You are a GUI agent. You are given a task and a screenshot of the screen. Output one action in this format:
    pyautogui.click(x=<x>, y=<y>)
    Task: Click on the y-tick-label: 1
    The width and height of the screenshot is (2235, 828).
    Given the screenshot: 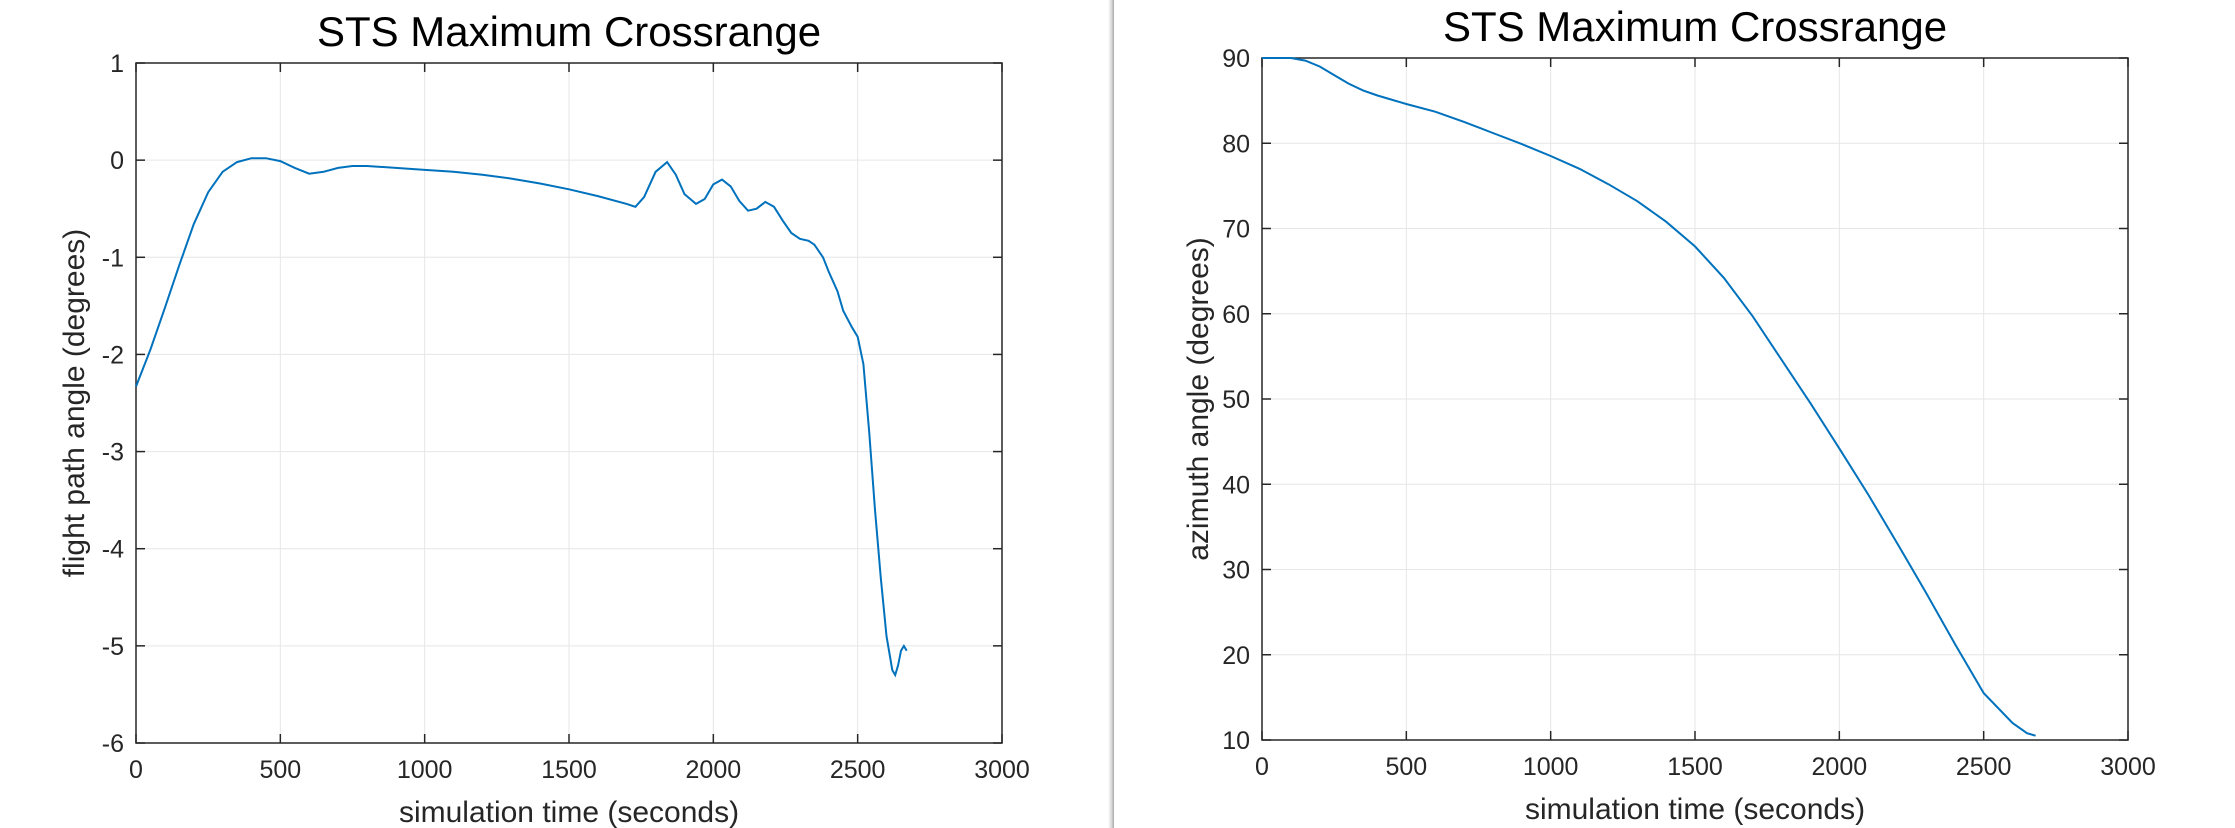 What is the action you would take?
    pyautogui.click(x=117, y=64)
    